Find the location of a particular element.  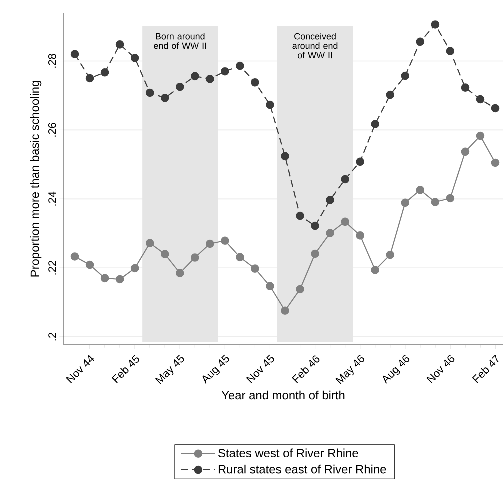

x-tick-label: Feb 46 is located at coordinates (306, 370).